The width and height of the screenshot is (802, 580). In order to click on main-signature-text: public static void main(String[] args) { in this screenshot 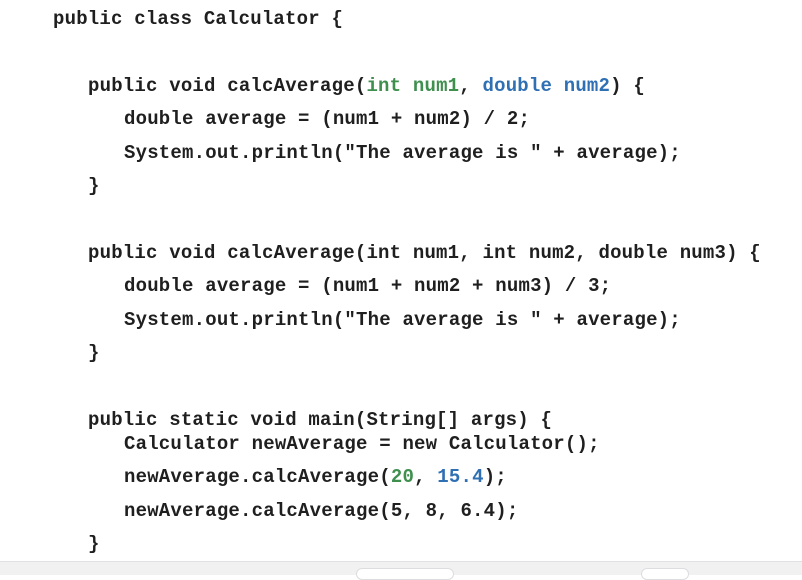, I will do `click(320, 420)`.